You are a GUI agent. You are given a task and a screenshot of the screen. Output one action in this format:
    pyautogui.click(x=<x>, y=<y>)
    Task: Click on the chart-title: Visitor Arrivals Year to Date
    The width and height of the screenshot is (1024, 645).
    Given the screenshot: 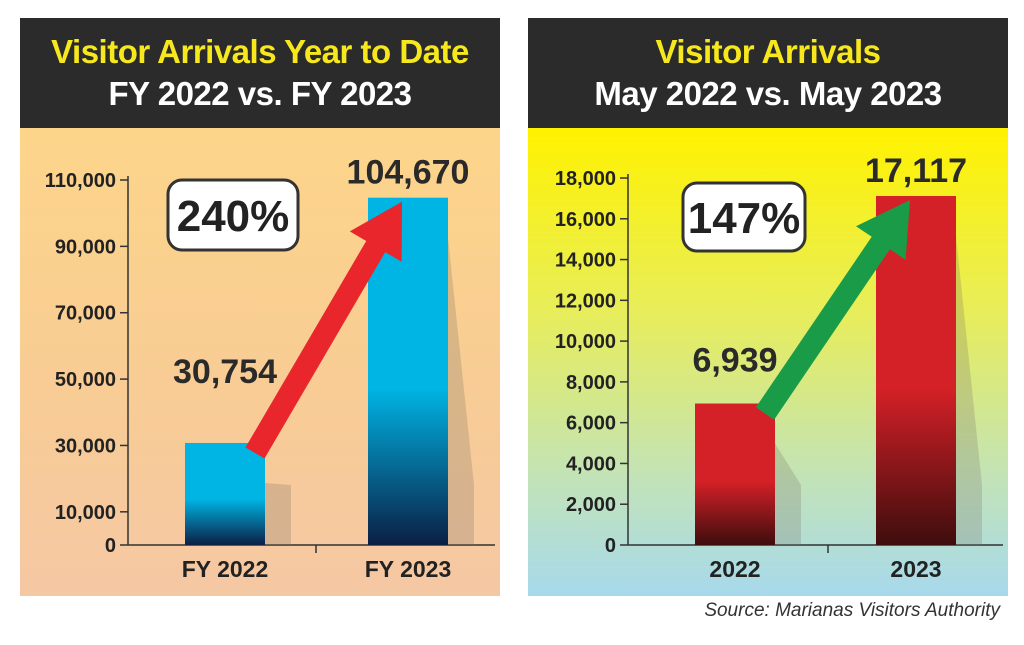 What is the action you would take?
    pyautogui.click(x=260, y=51)
    